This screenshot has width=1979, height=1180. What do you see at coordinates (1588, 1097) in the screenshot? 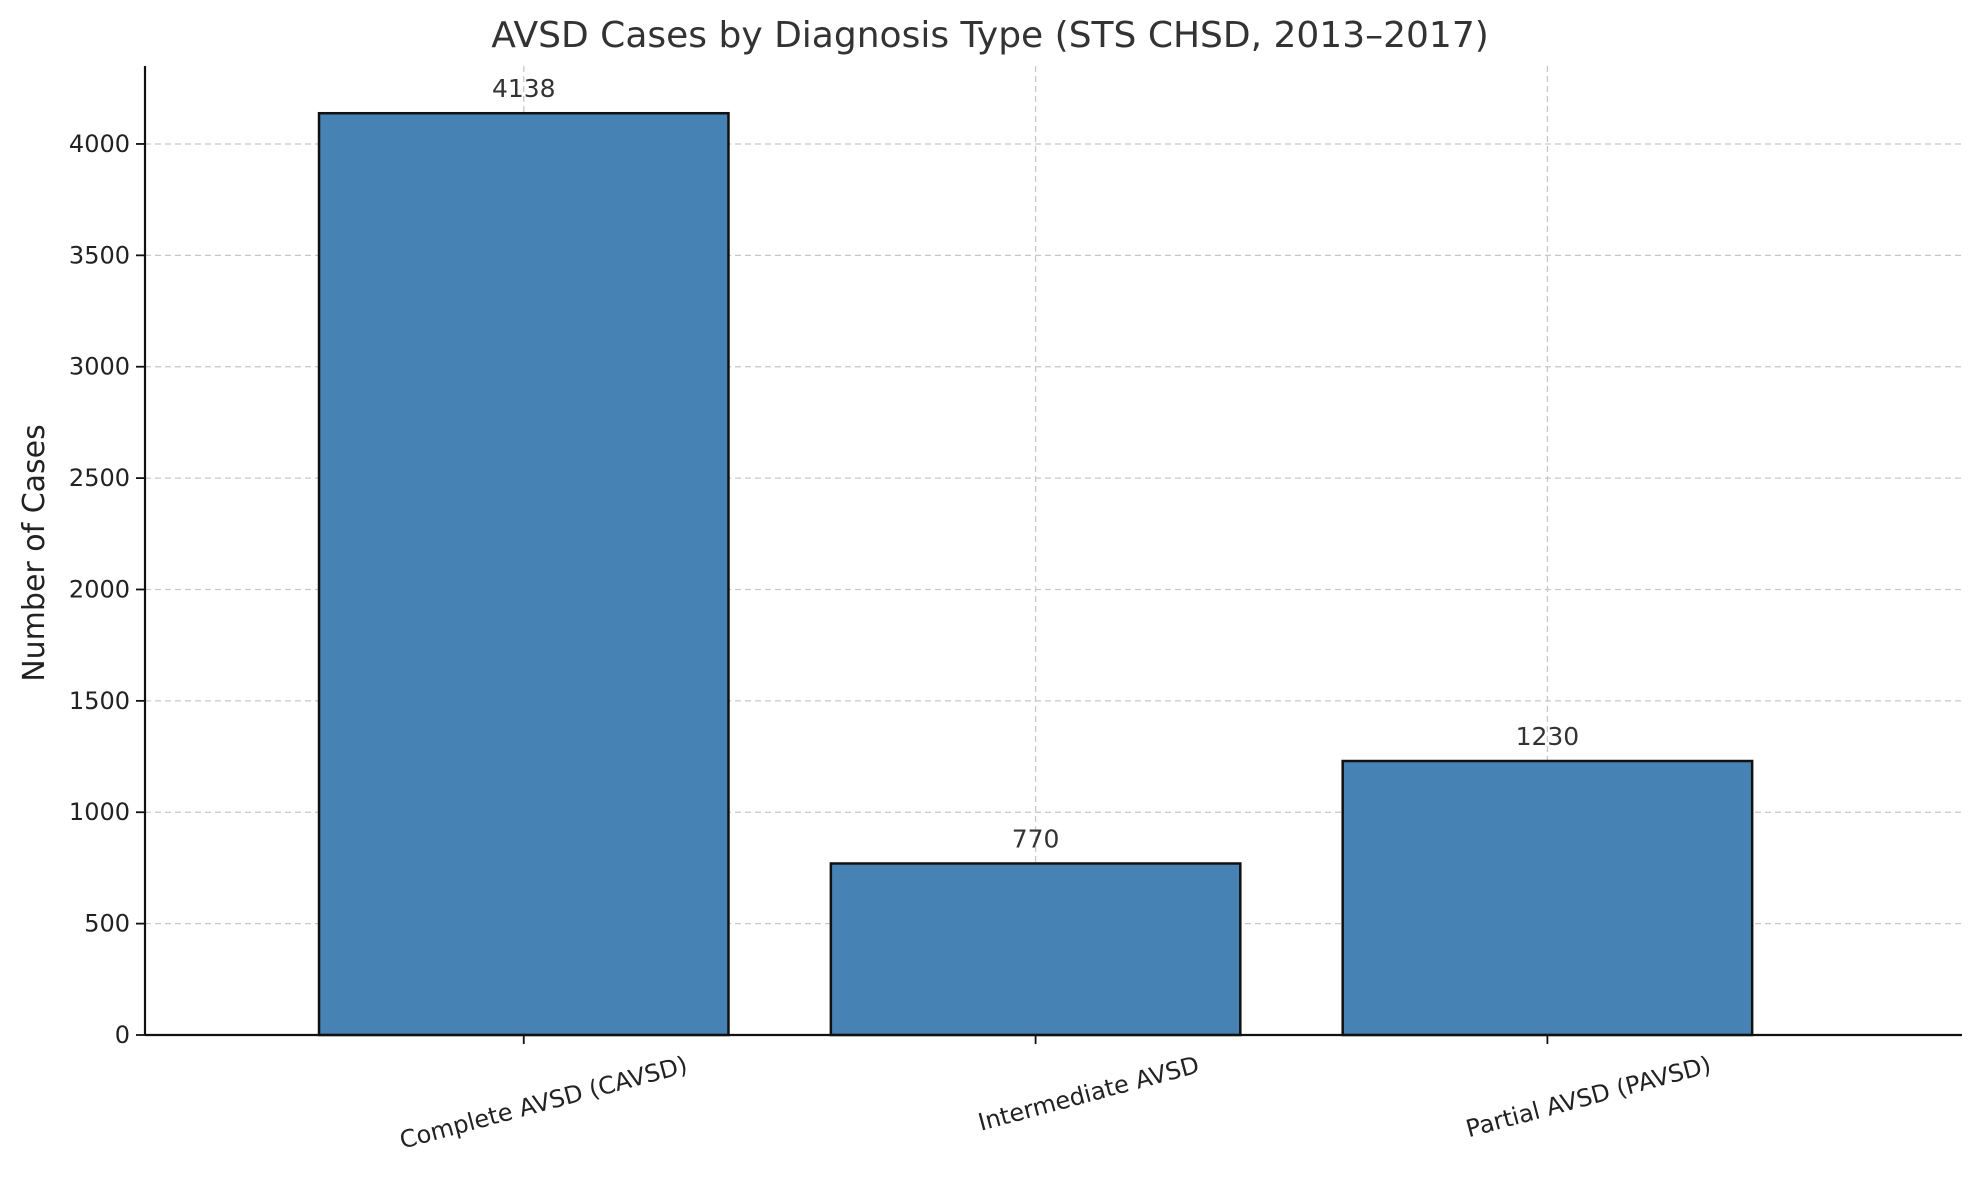
I see `x-tick-label: Partial AVSD (PAVSD)` at bounding box center [1588, 1097].